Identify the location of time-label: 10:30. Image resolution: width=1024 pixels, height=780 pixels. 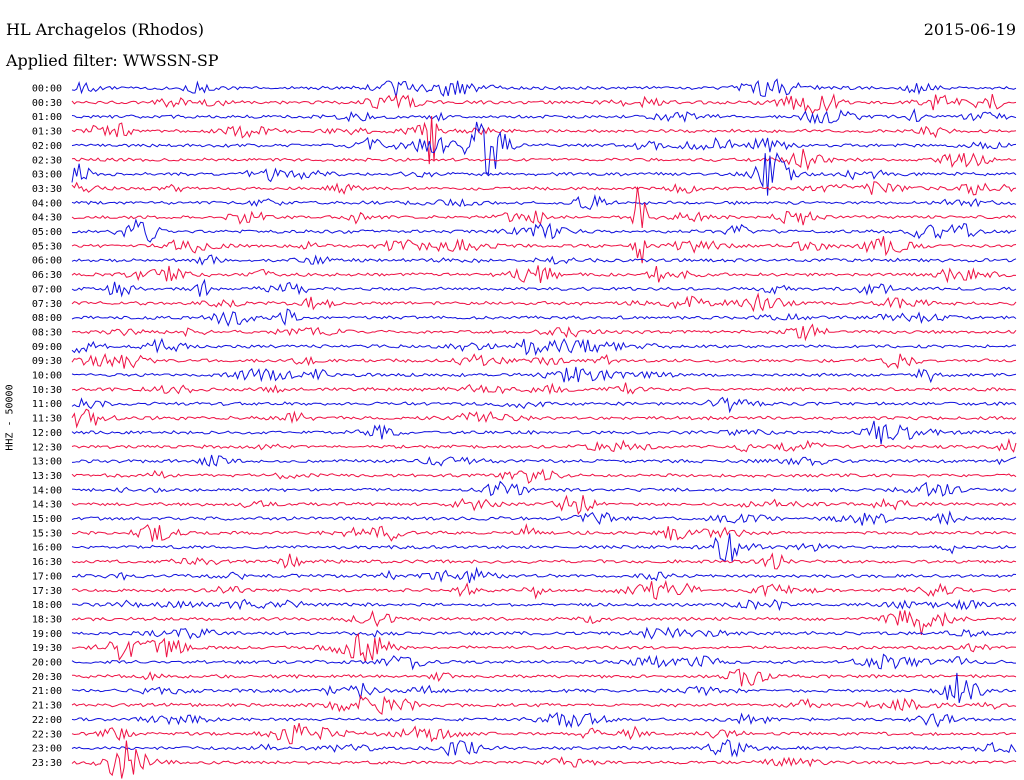
(47, 390).